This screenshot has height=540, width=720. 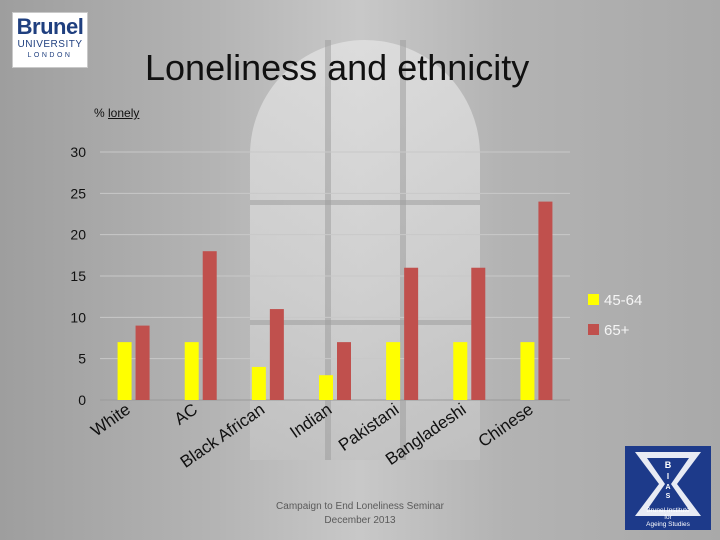 I want to click on logo-london-text: LONDON, so click(x=50, y=55).